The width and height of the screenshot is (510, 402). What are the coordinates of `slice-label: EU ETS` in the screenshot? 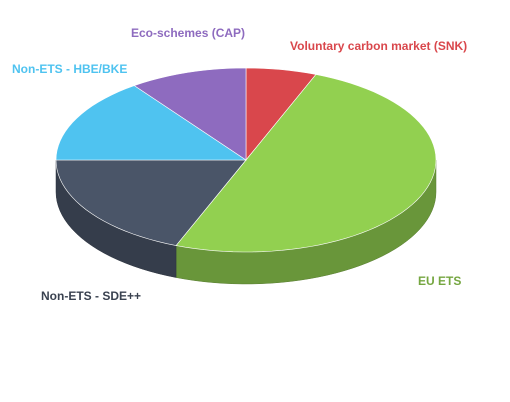 It's located at (439, 281).